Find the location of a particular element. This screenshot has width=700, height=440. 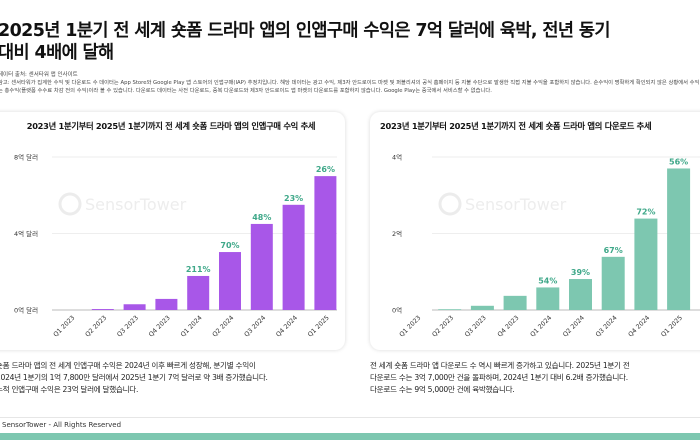

growth-label: 48% is located at coordinates (261, 217).